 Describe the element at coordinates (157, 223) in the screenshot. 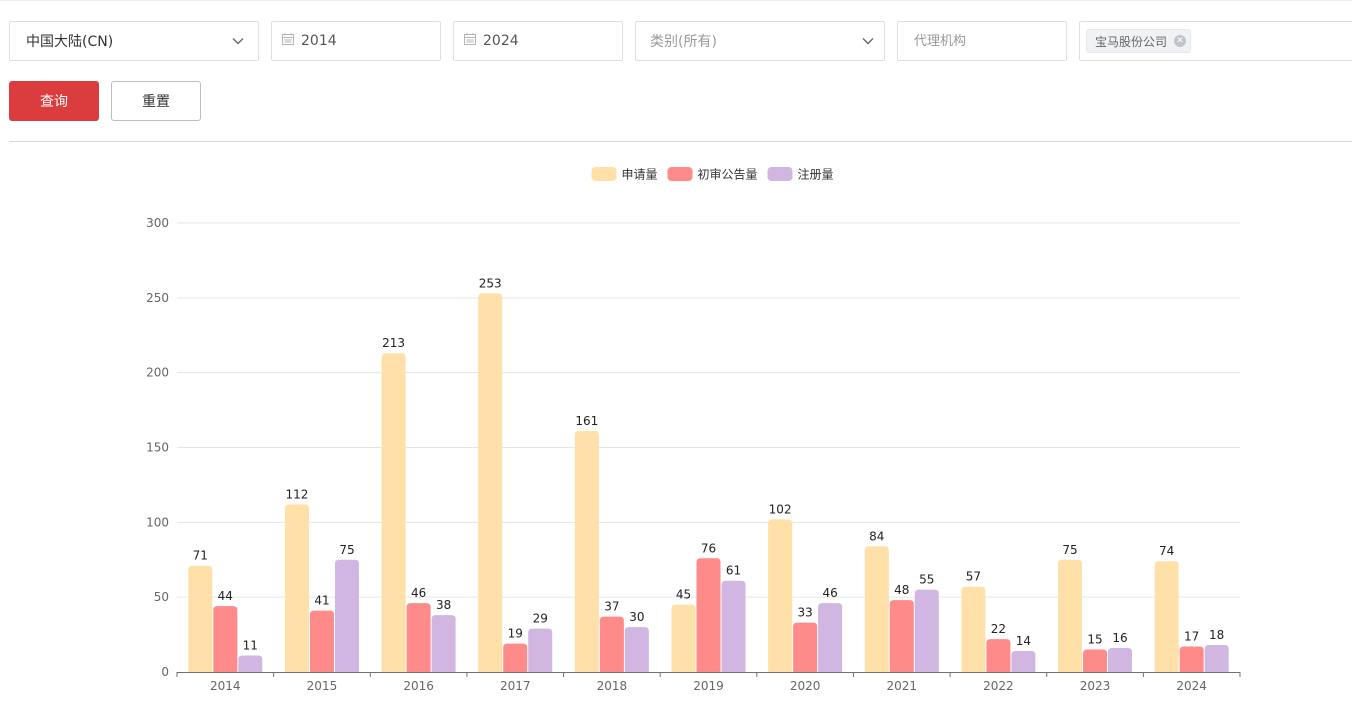

I see `y-tick-label: 300` at that location.